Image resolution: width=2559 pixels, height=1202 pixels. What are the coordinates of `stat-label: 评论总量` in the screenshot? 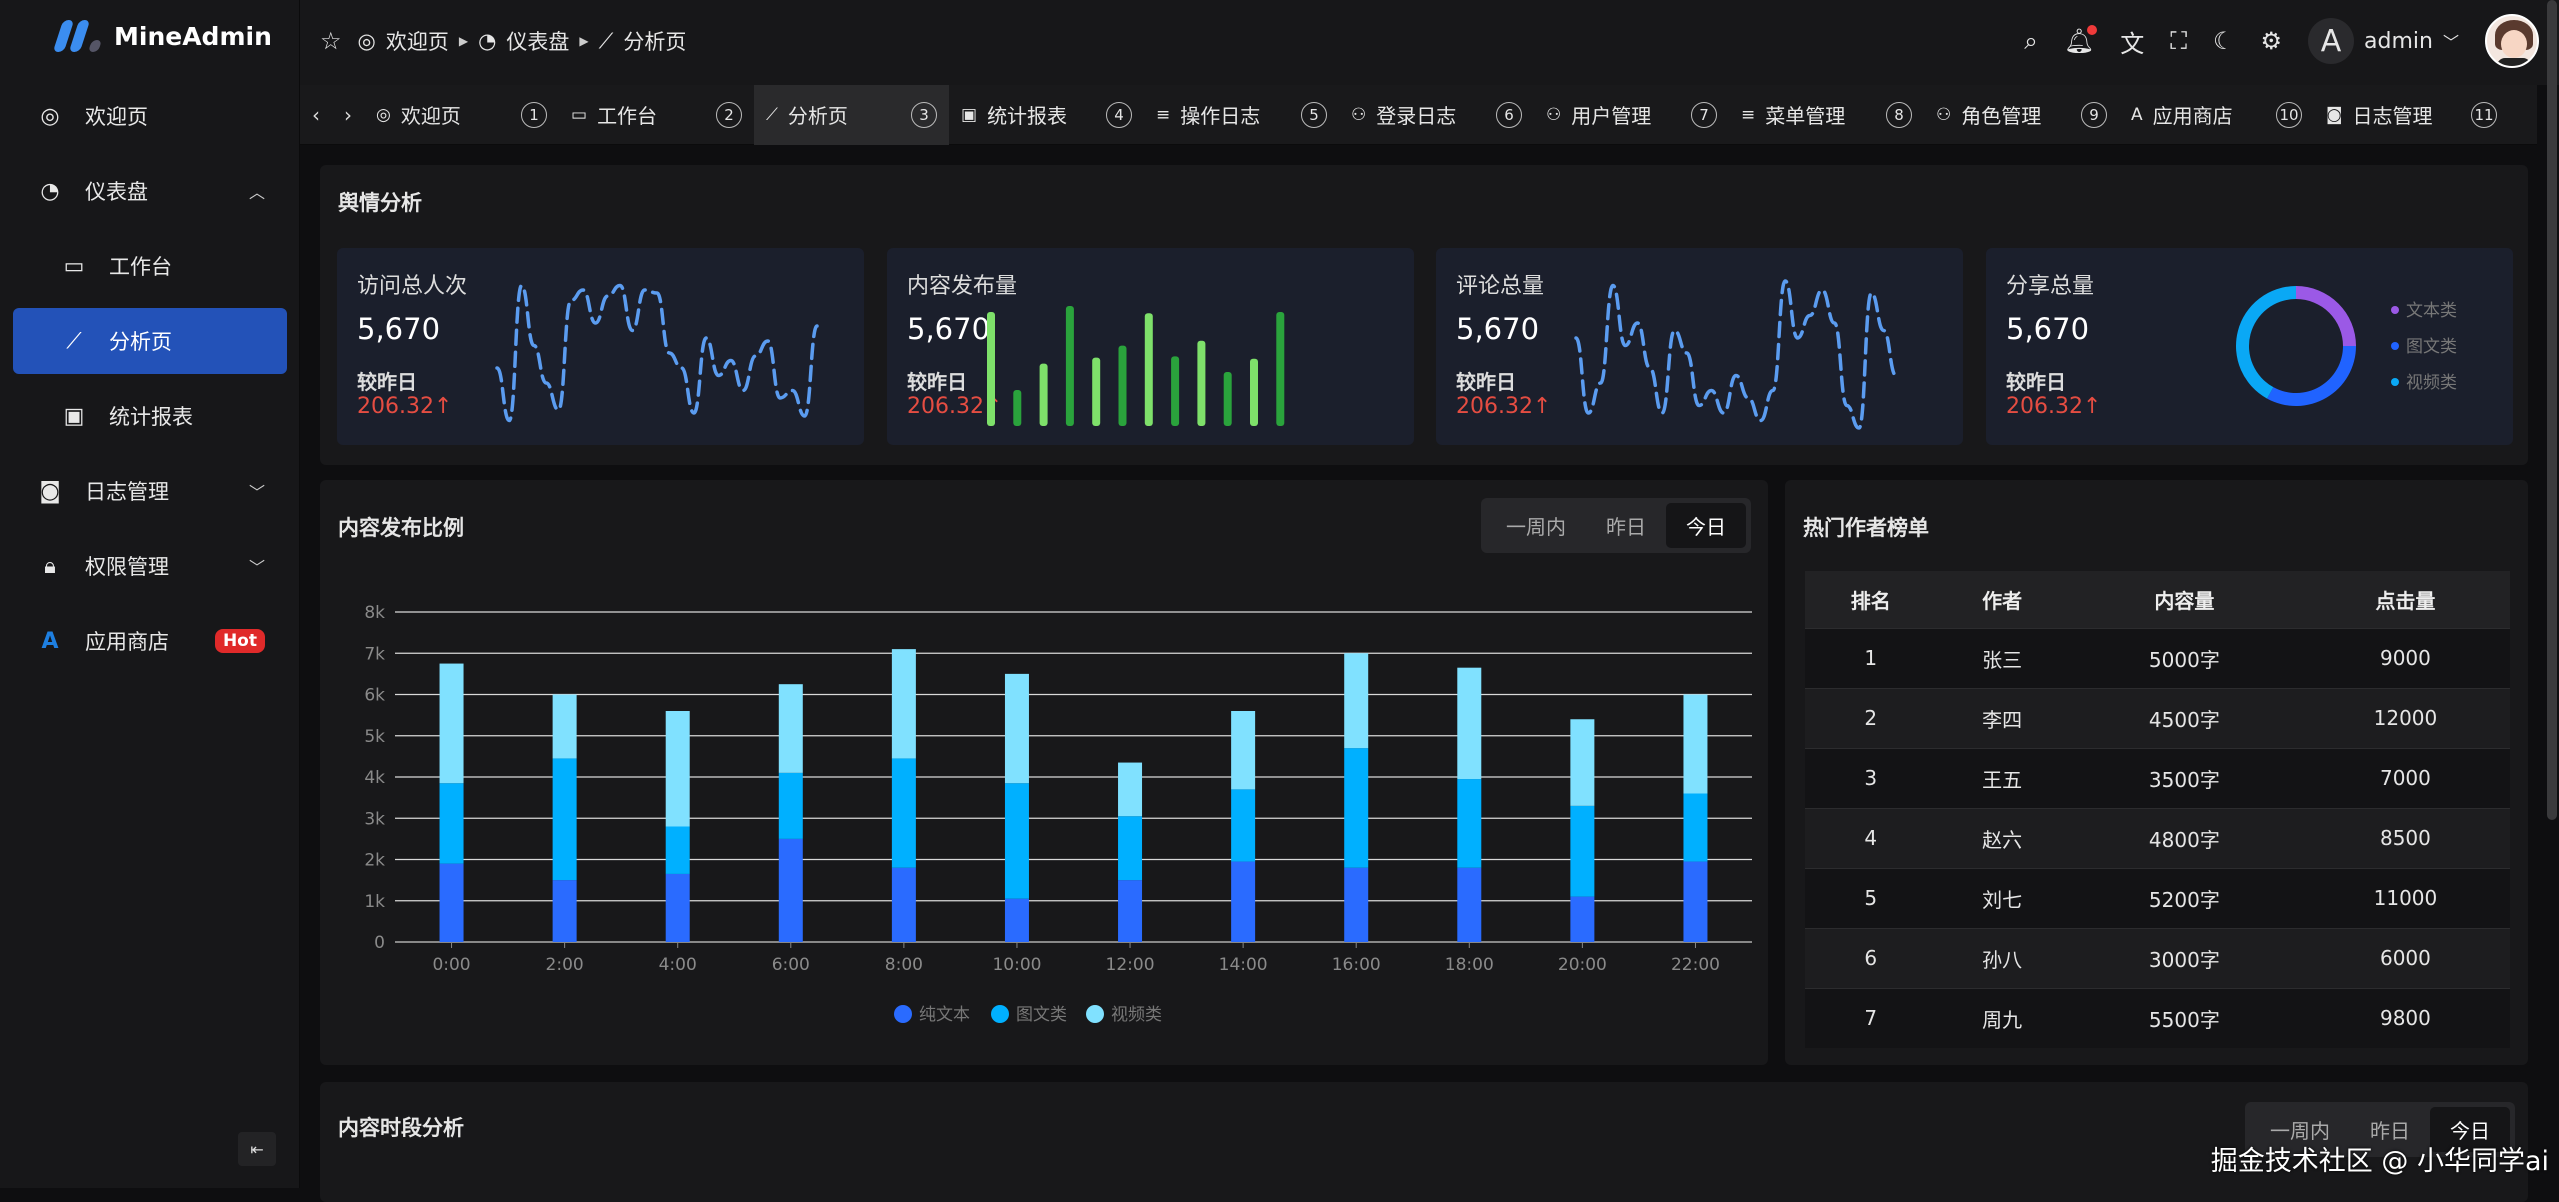 It's located at (1500, 286).